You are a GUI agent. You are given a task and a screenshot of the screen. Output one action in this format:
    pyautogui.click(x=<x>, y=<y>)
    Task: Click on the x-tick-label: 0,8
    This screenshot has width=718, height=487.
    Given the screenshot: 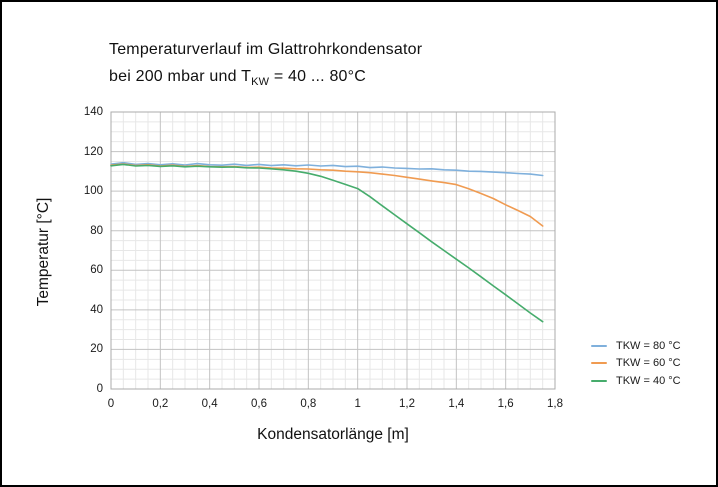 What is the action you would take?
    pyautogui.click(x=308, y=404)
    